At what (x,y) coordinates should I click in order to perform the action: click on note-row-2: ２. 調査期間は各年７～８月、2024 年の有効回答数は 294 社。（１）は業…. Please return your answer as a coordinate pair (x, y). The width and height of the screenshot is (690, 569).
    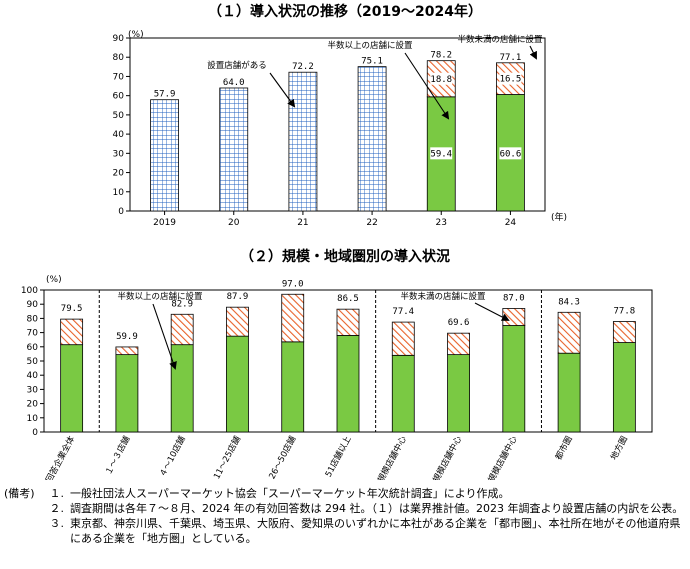
    Looking at the image, I should click on (345, 508).